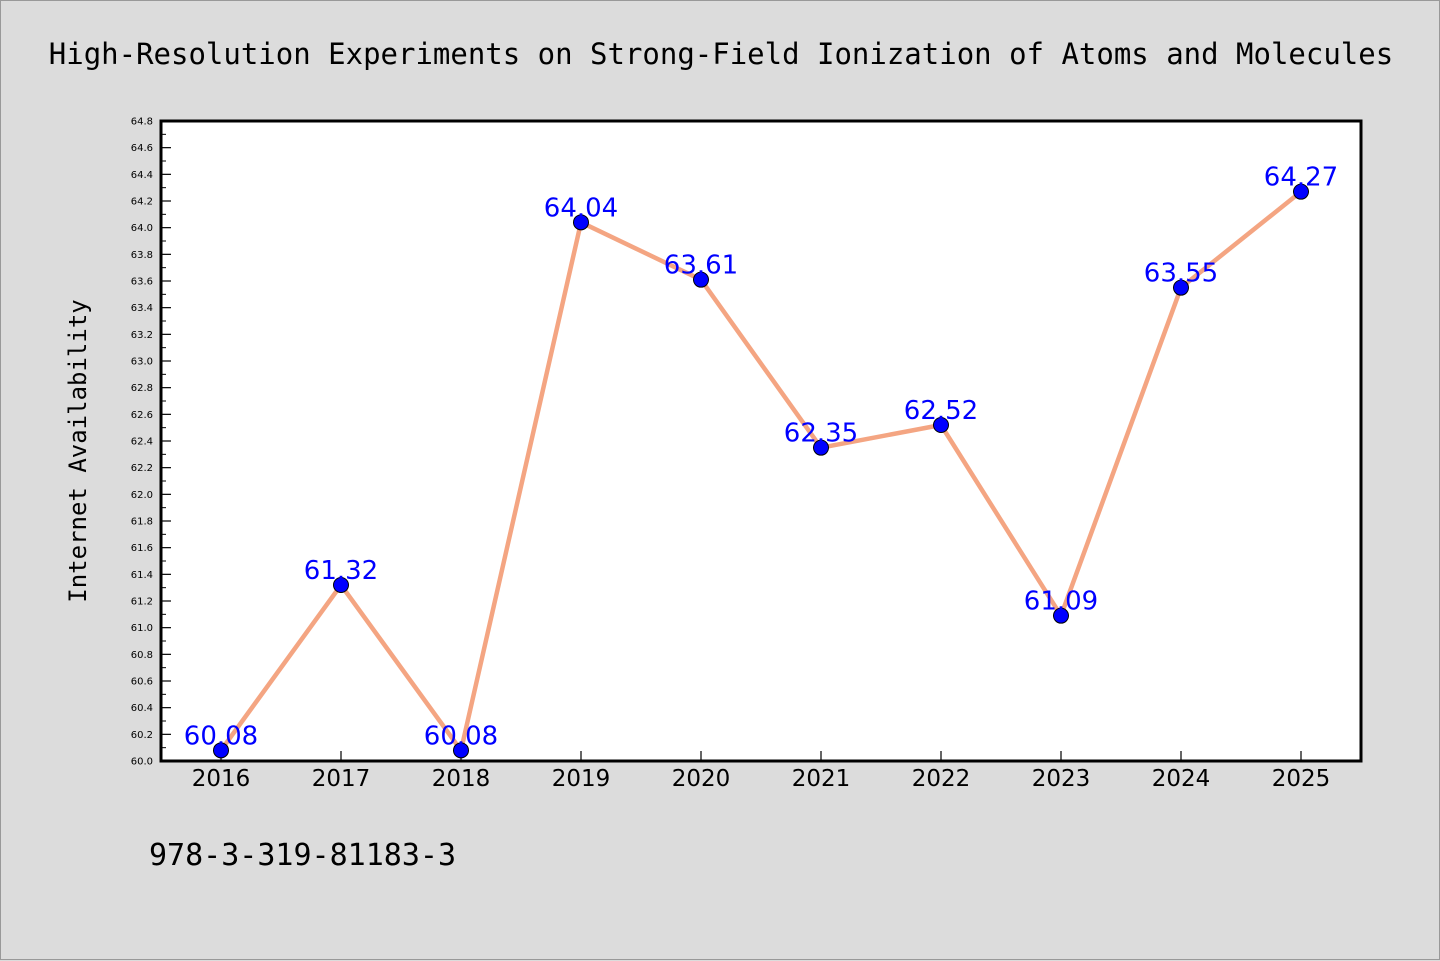 The width and height of the screenshot is (1440, 961). What do you see at coordinates (142, 388) in the screenshot?
I see `y-tick-label: 62.8` at bounding box center [142, 388].